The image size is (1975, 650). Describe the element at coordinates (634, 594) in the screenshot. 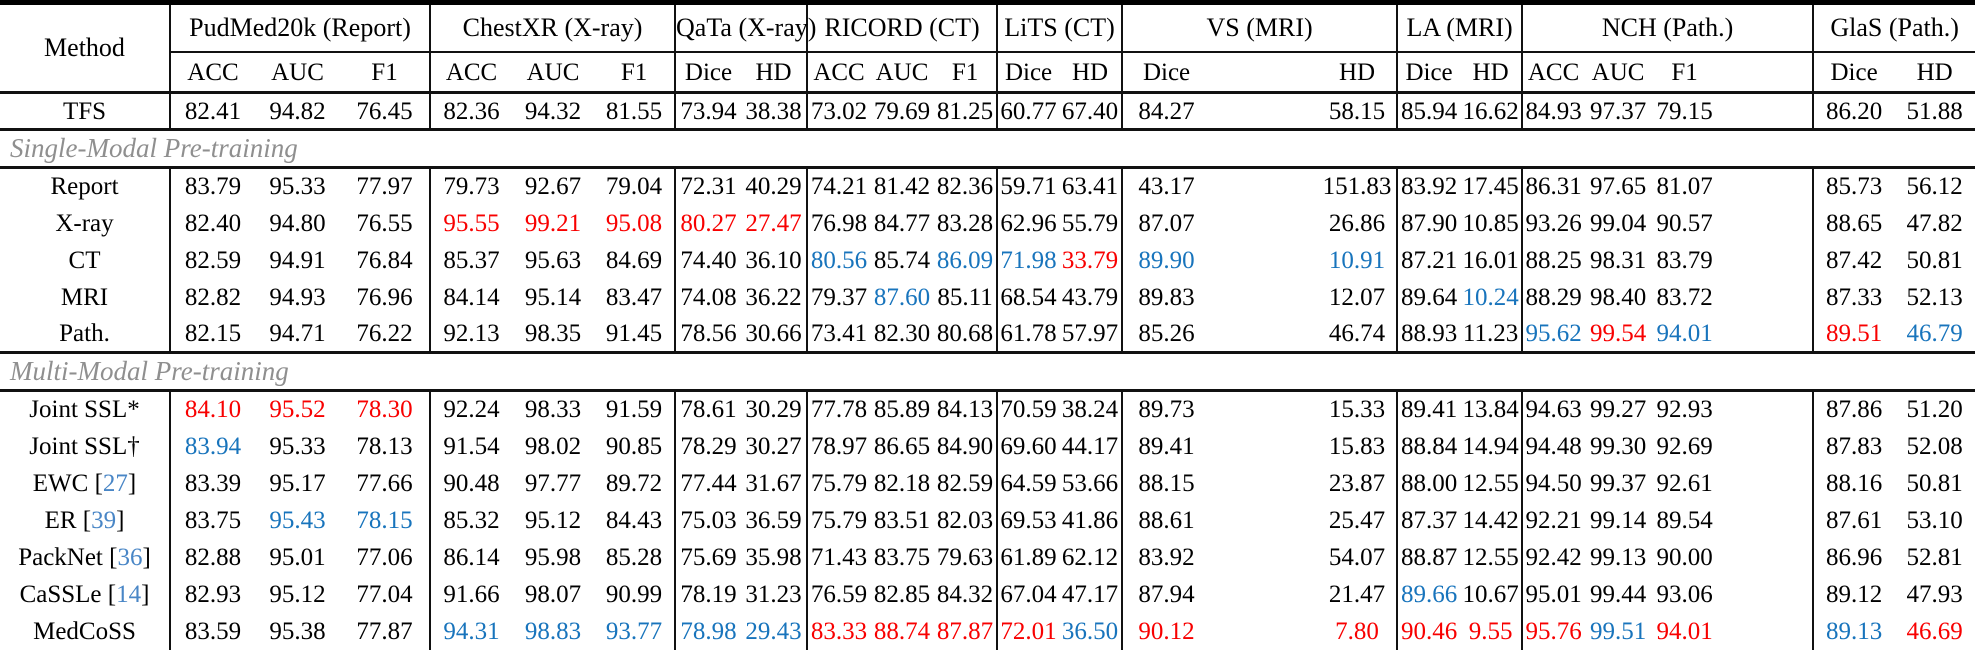

I see `metric-value: 90.99` at that location.